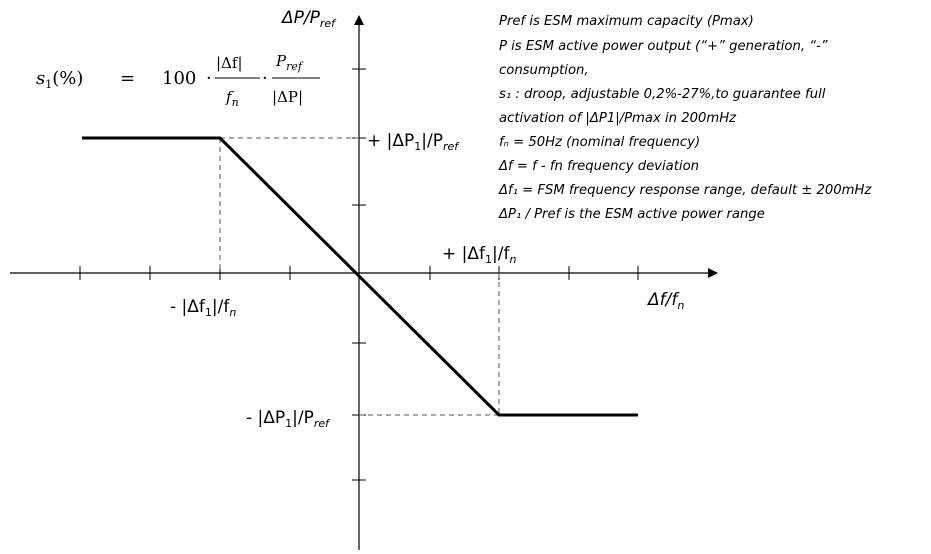 This screenshot has width=931, height=554. I want to click on svg-text: |Δf|, so click(229, 63).